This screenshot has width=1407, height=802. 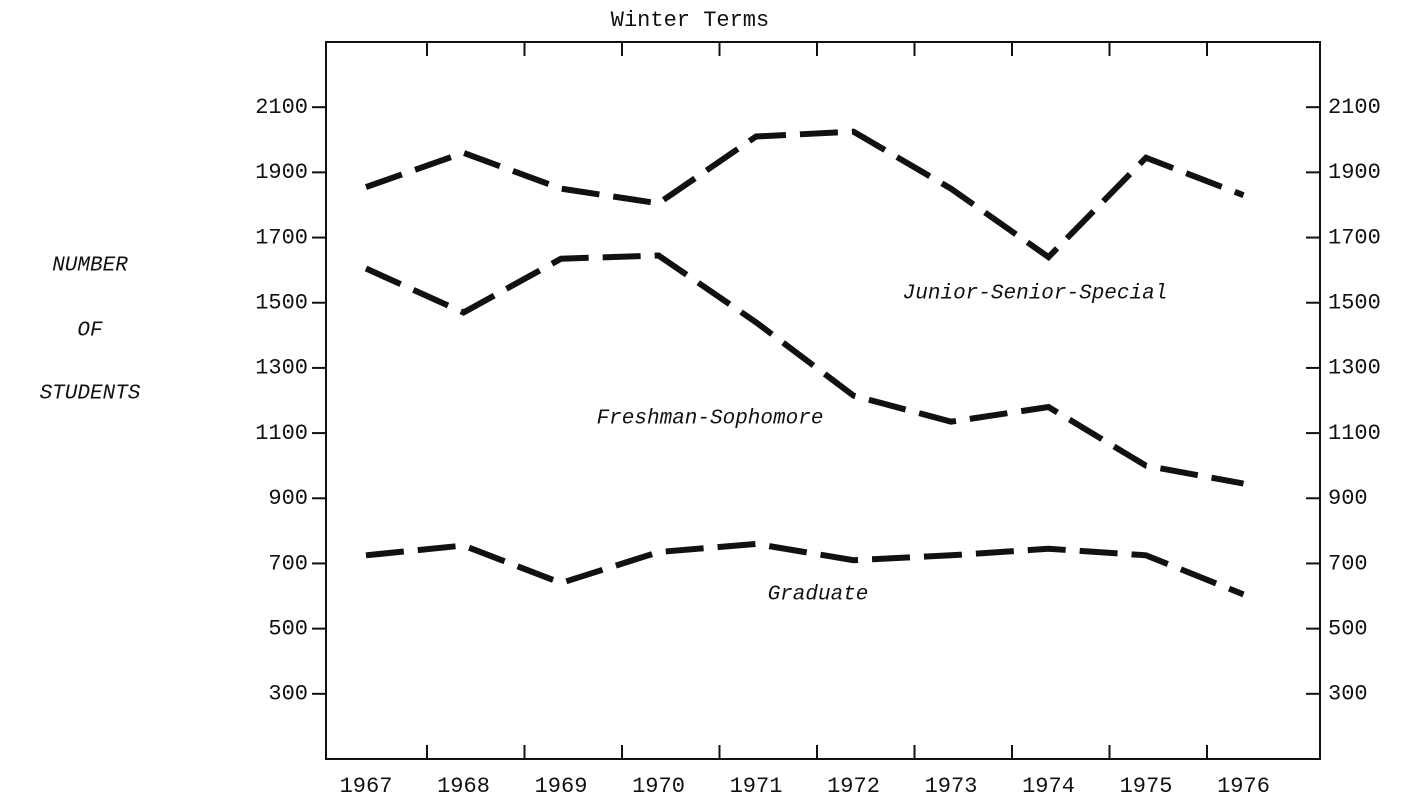 What do you see at coordinates (1348, 563) in the screenshot?
I see `y2-tick-label: 700` at bounding box center [1348, 563].